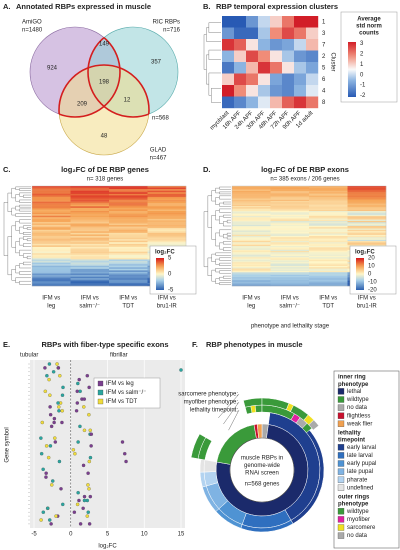 Image resolution: width=400 pixels, height=550 pixels. Describe the element at coordinates (104, 137) in the screenshot. I see `region-count: 48` at that location.